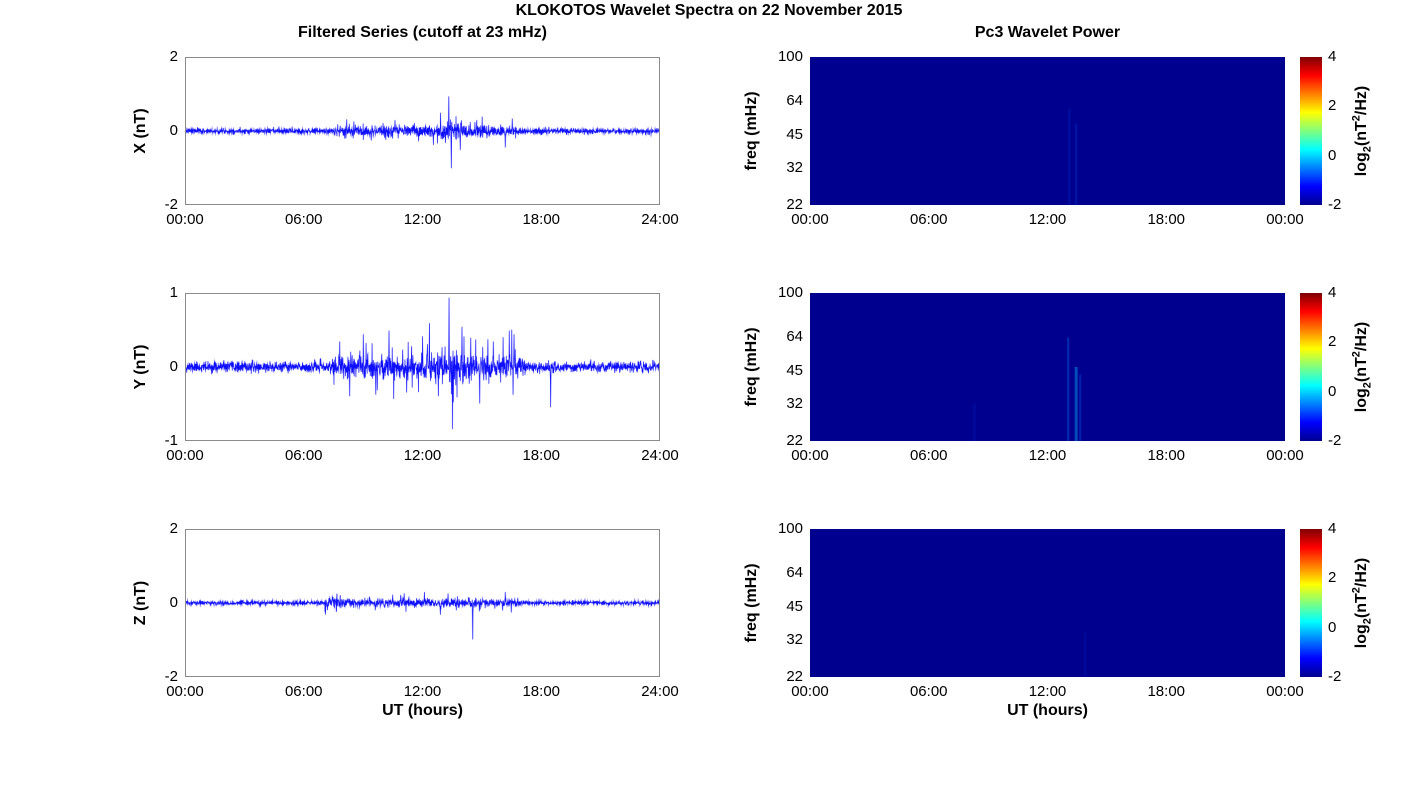 This screenshot has width=1418, height=788. Describe the element at coordinates (1047, 710) in the screenshot. I see `x-axis-label-right: UT (hours)` at that location.